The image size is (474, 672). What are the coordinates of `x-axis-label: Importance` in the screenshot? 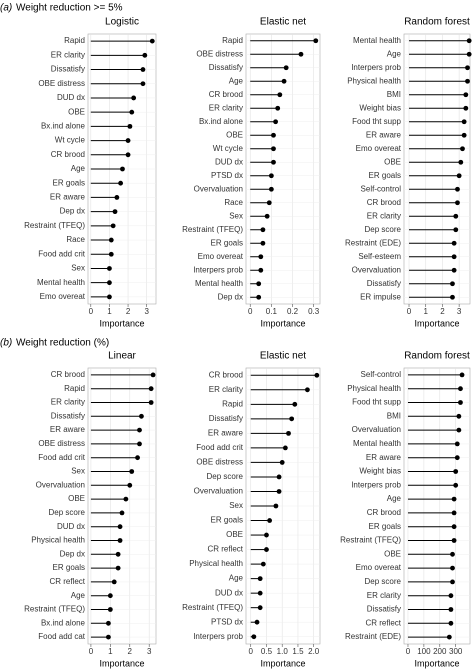 It's located at (121, 323).